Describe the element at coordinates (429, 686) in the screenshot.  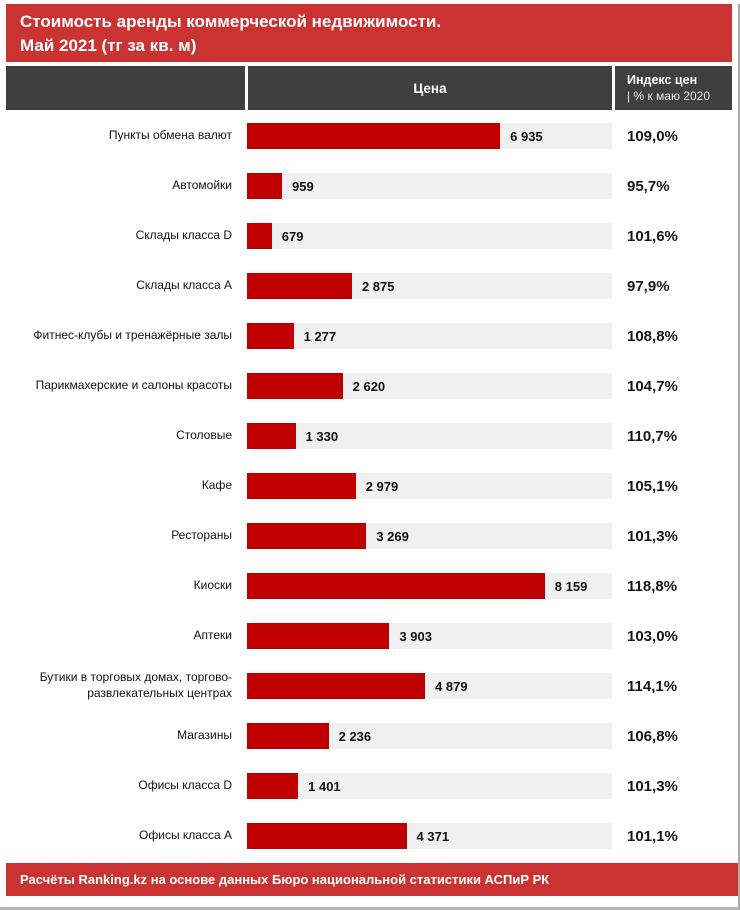
I see `bar-track: 4 879` at that location.